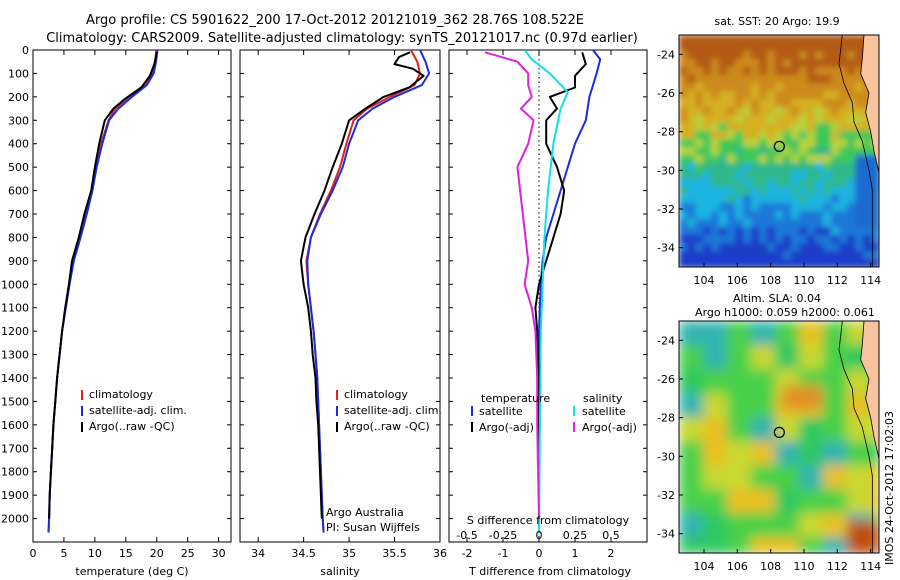 This screenshot has height=580, width=900. What do you see at coordinates (18, 73) in the screenshot?
I see `y-tick-label: 100` at bounding box center [18, 73].